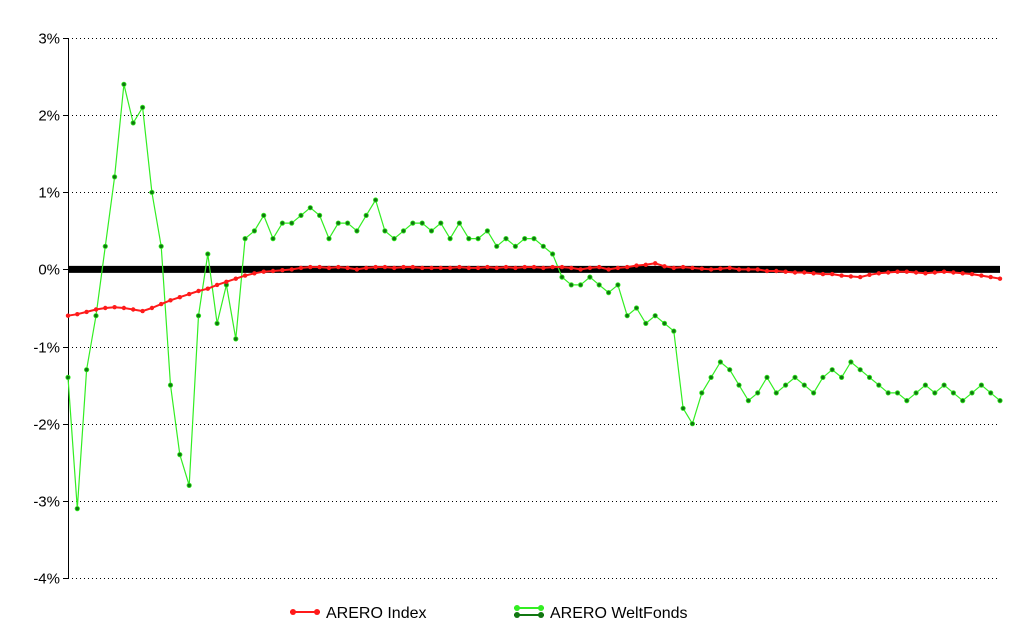  I want to click on y-tick-label: 0%, so click(49, 270).